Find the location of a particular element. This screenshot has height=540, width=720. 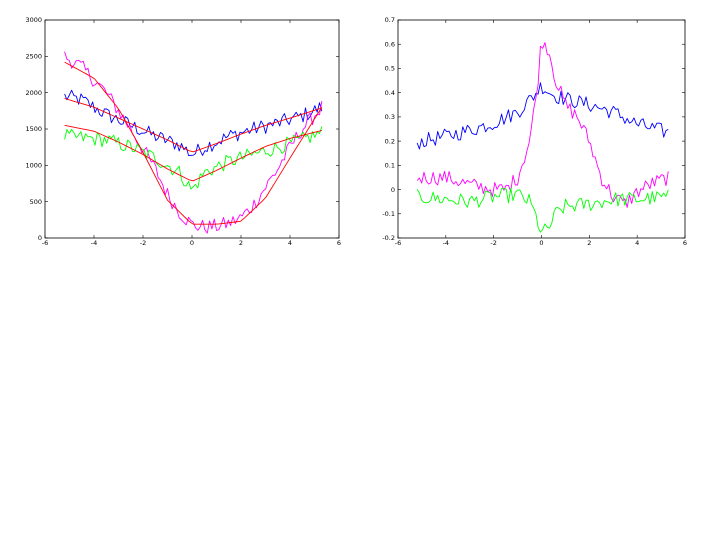

y-tick-label: 3000 is located at coordinates (33, 20).